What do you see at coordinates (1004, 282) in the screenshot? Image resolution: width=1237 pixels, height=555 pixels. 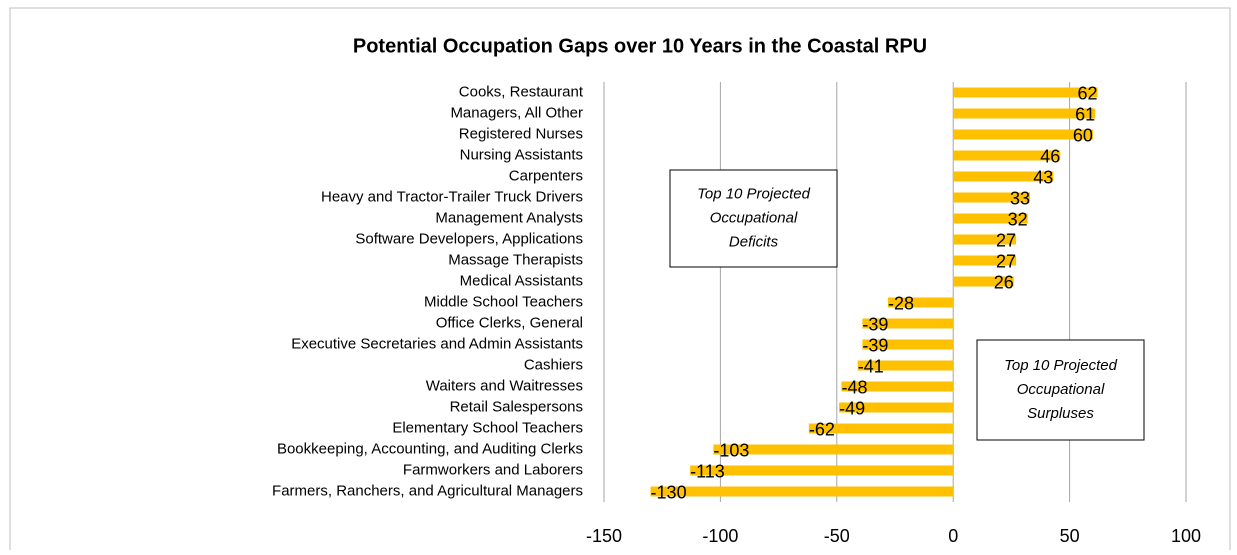 I see `value-label: 26` at bounding box center [1004, 282].